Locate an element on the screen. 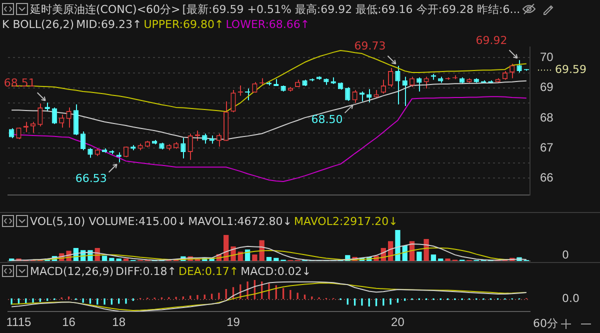 The width and height of the screenshot is (600, 333). legend-title: MACD(12,26,9) is located at coordinates (72, 271).